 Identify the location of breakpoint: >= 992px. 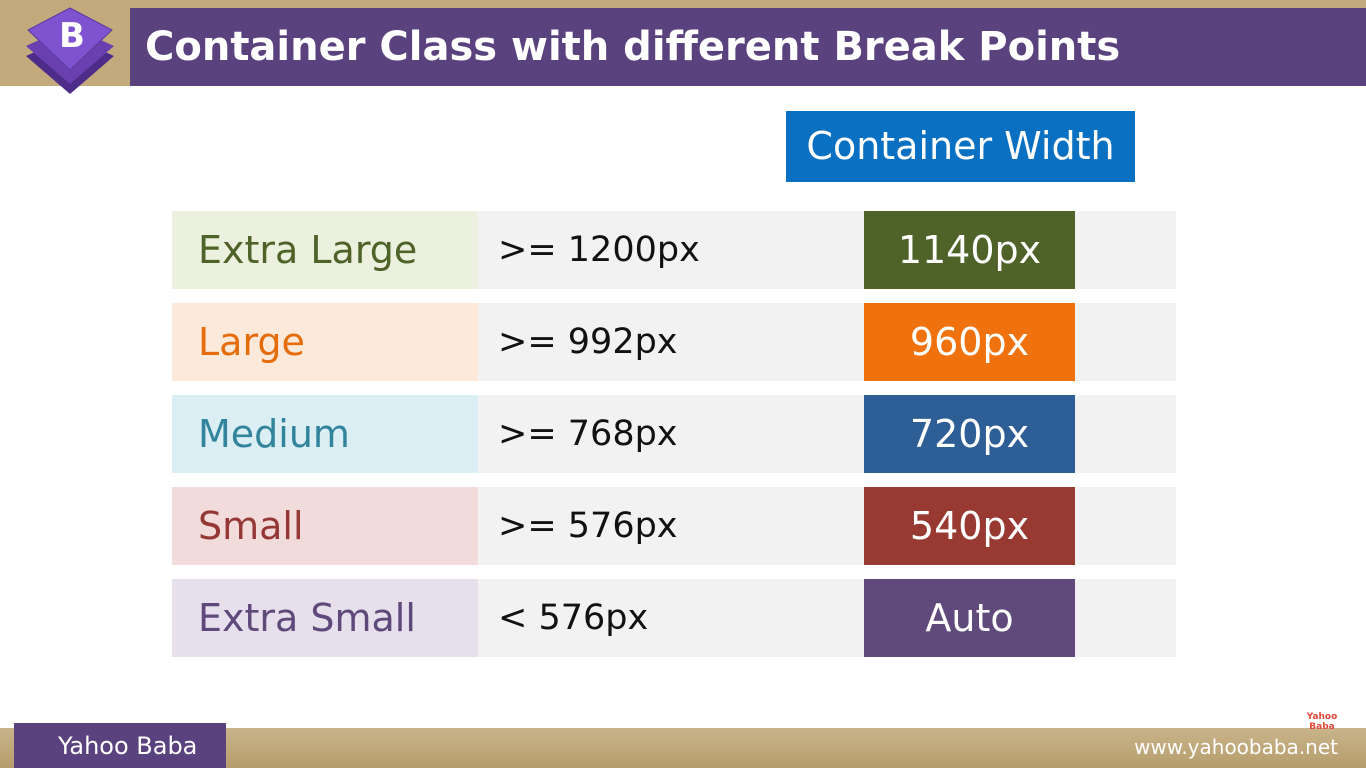
(588, 342).